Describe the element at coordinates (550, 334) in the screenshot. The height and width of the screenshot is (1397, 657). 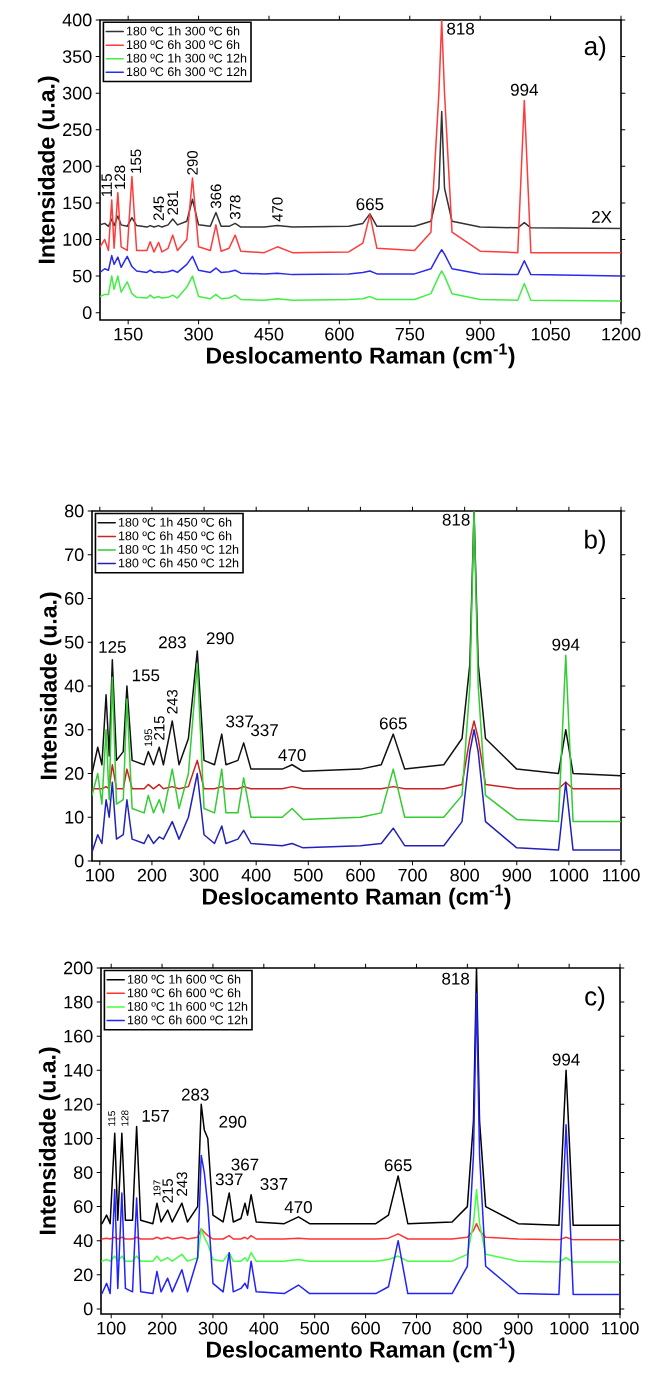
I see `x-tick-label: 1050` at that location.